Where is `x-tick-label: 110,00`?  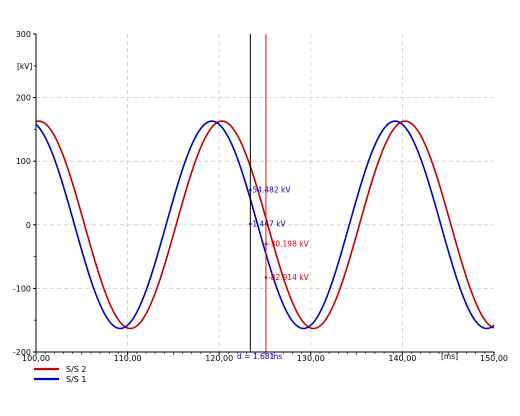 x-tick-label: 110,00 is located at coordinates (128, 358).